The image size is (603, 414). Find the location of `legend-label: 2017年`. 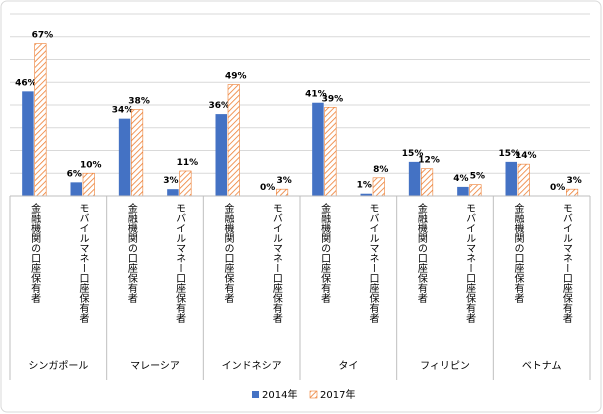

legend-label: 2017年 is located at coordinates (337, 394).